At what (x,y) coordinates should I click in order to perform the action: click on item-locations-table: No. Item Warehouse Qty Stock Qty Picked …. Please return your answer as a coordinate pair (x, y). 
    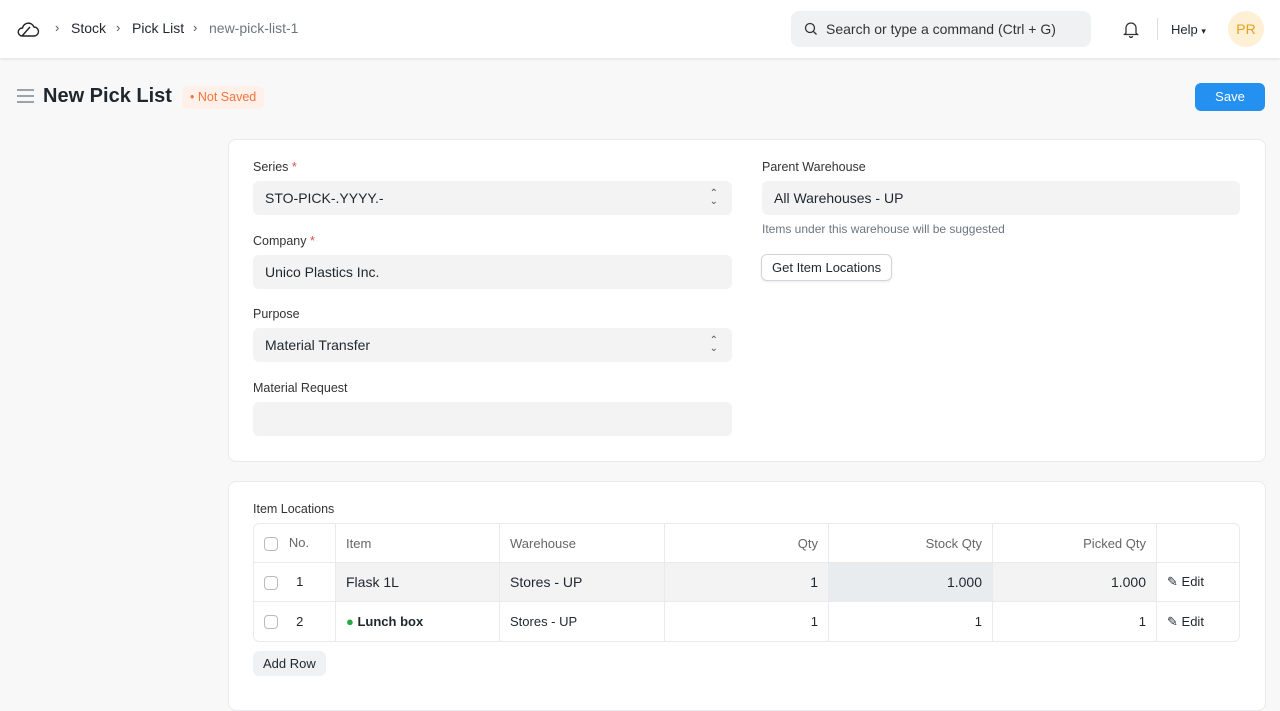
    Looking at the image, I should click on (746, 582).